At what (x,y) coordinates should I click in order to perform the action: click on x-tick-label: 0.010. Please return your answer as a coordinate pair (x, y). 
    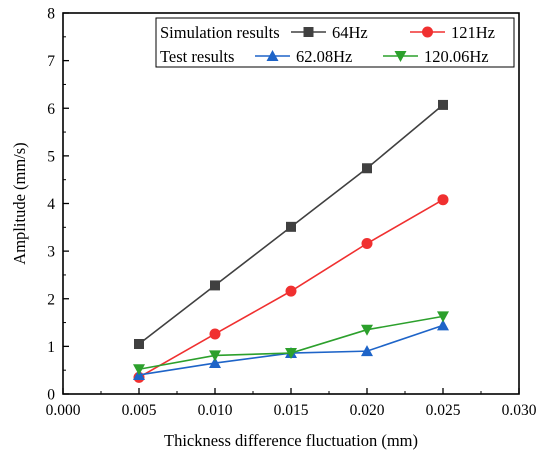
    Looking at the image, I should click on (215, 410).